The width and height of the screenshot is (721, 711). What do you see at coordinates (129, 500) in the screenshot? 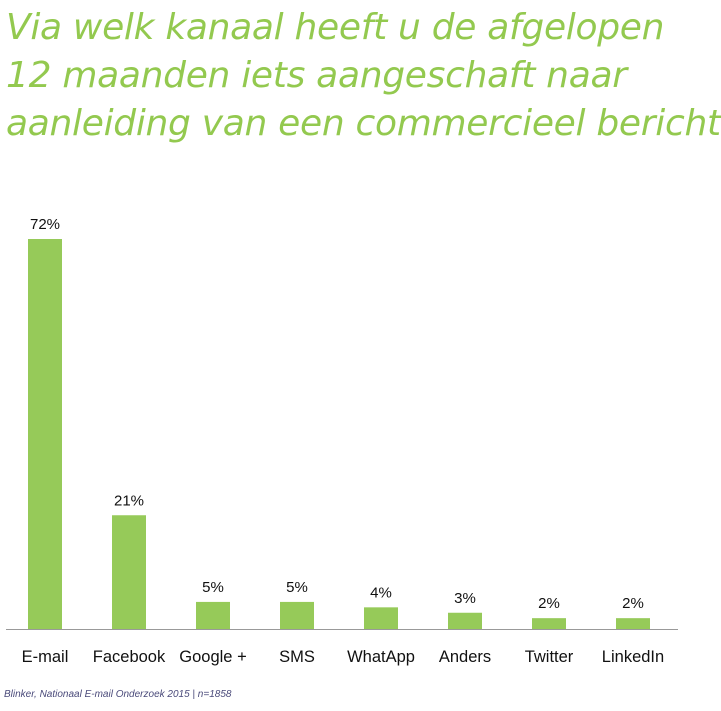
I see `data-label: 21%` at bounding box center [129, 500].